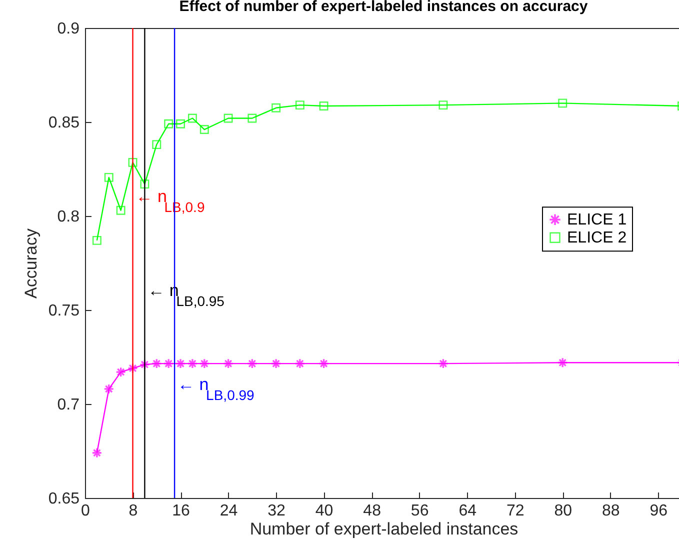 This screenshot has height=560, width=679. I want to click on x-tick-label: 72, so click(515, 511).